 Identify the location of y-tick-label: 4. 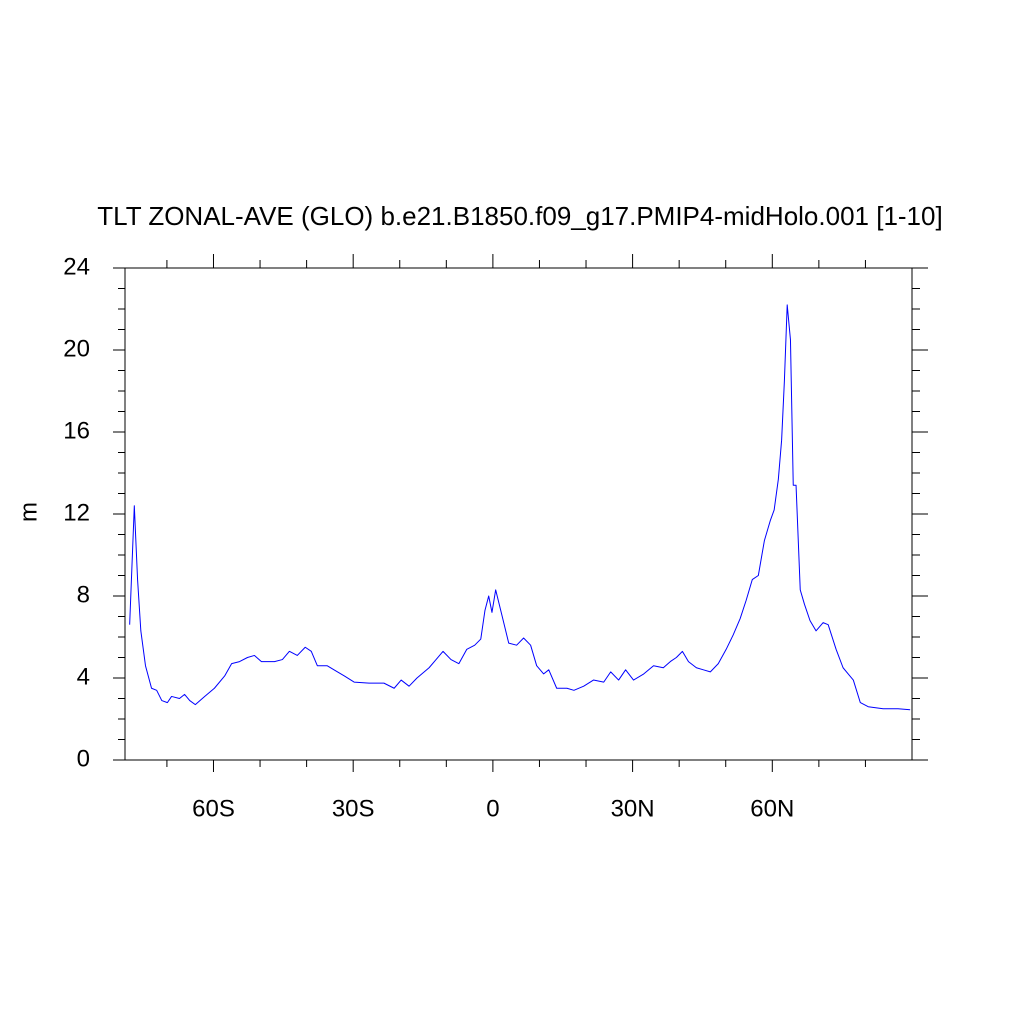
(83, 676).